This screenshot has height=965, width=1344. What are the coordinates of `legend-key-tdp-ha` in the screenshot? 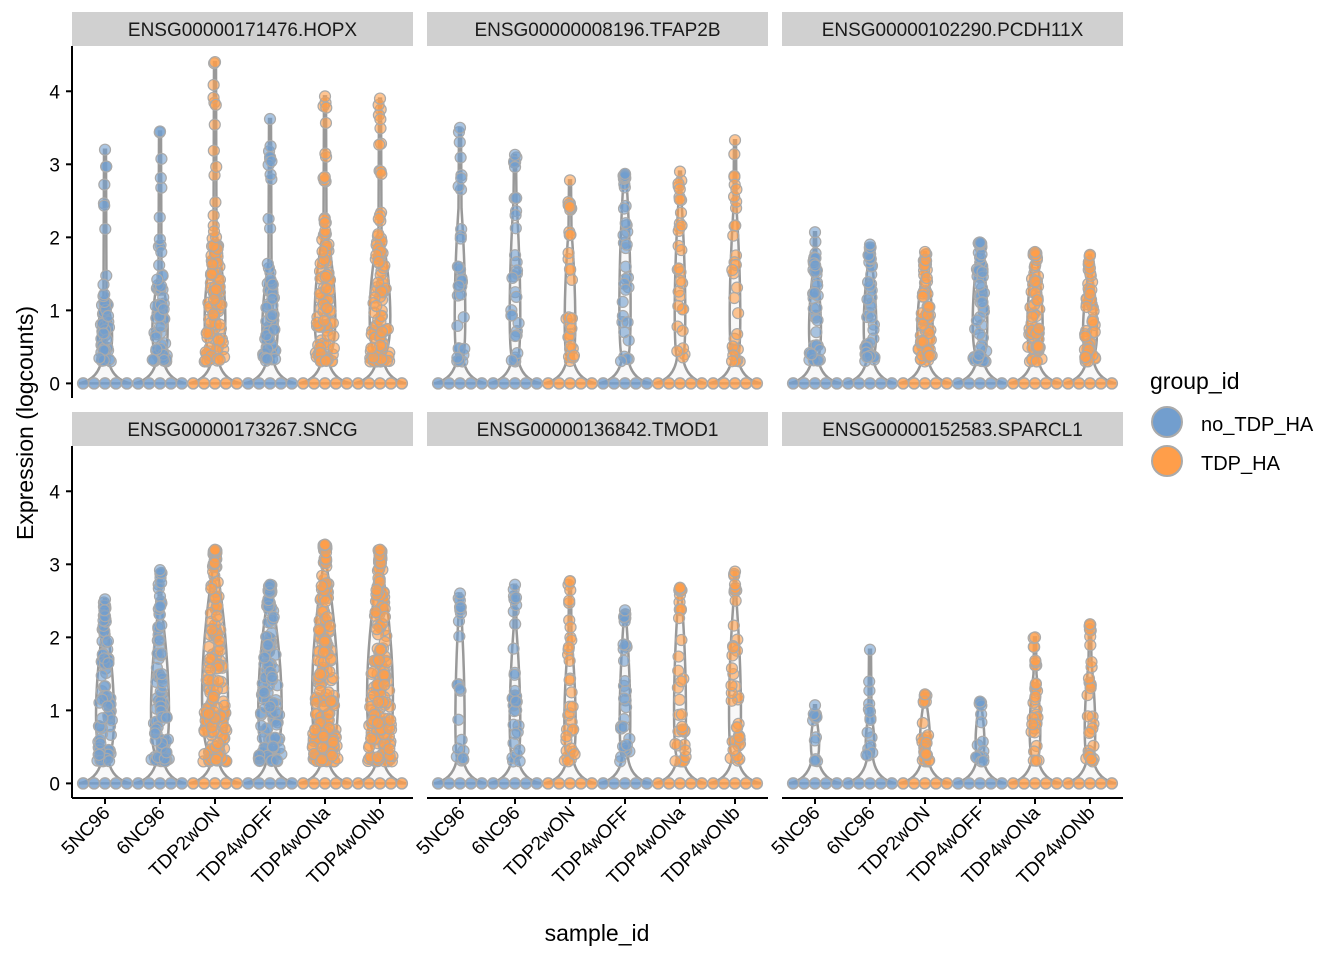 It's located at (1167, 461).